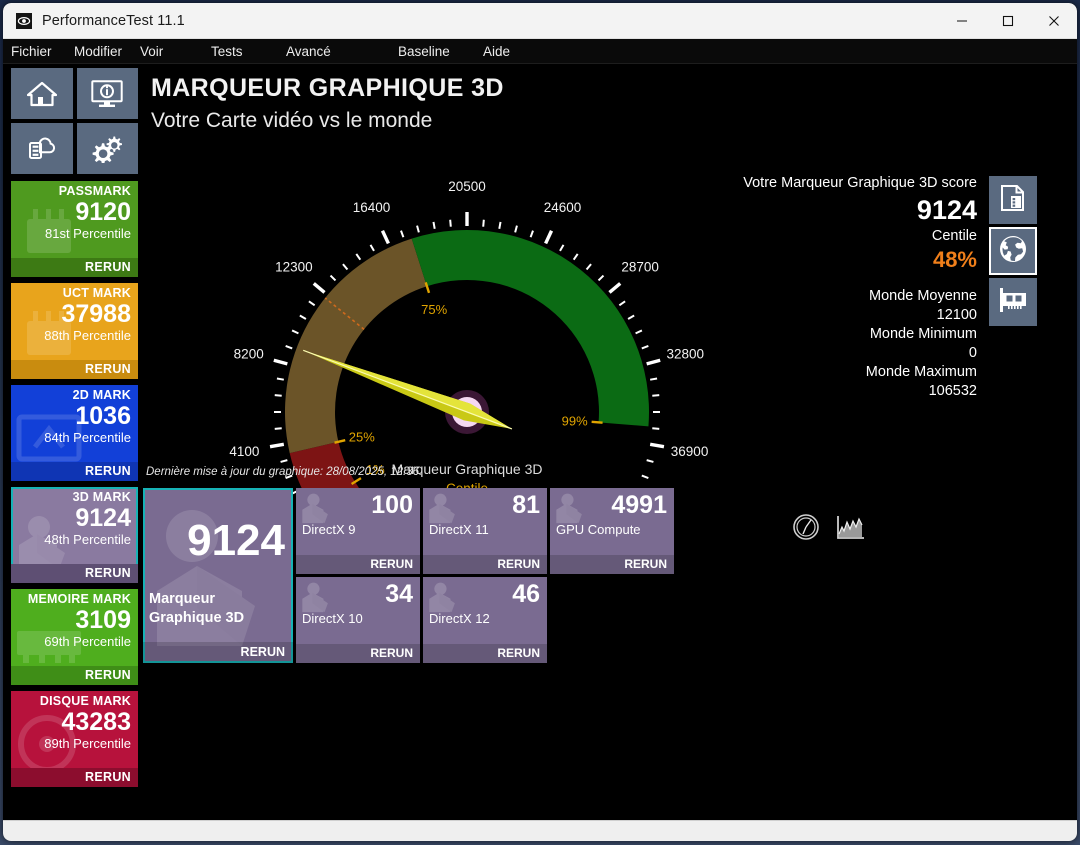 Image resolution: width=1080 pixels, height=845 pixels. I want to click on mark-name: MEMOIRE MARK, so click(79, 599).